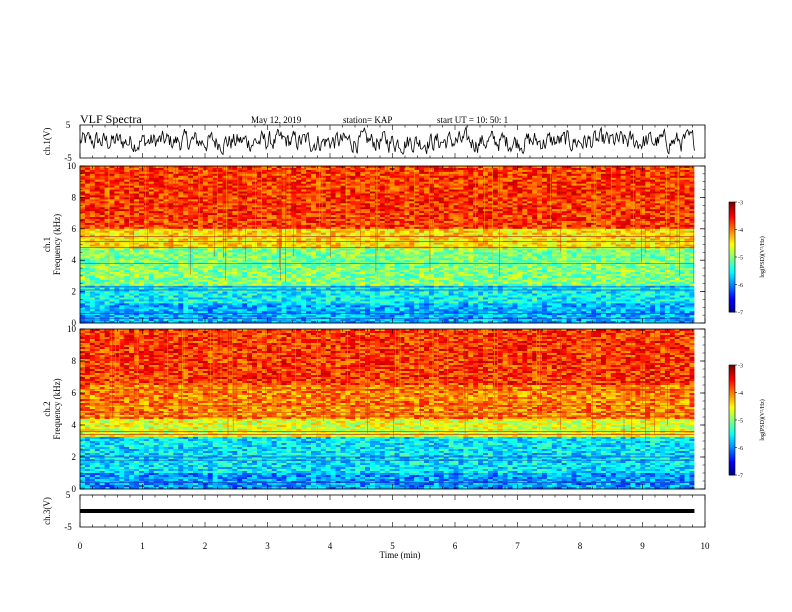 The width and height of the screenshot is (792, 612). I want to click on x-tick-label: 8, so click(580, 546).